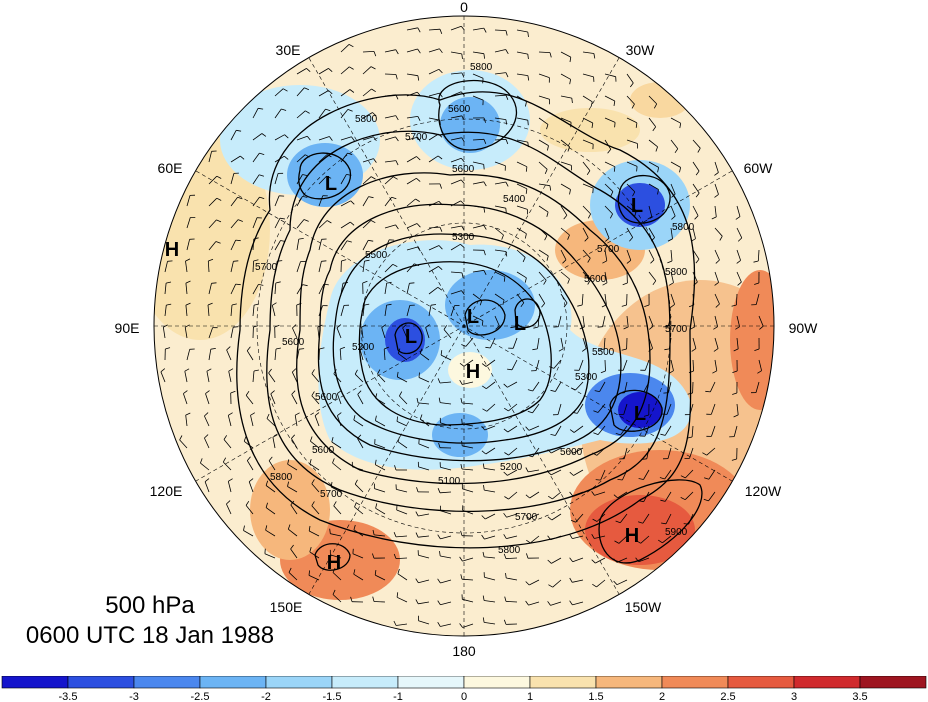  Describe the element at coordinates (603, 352) in the screenshot. I see `contour-label: 5500` at that location.